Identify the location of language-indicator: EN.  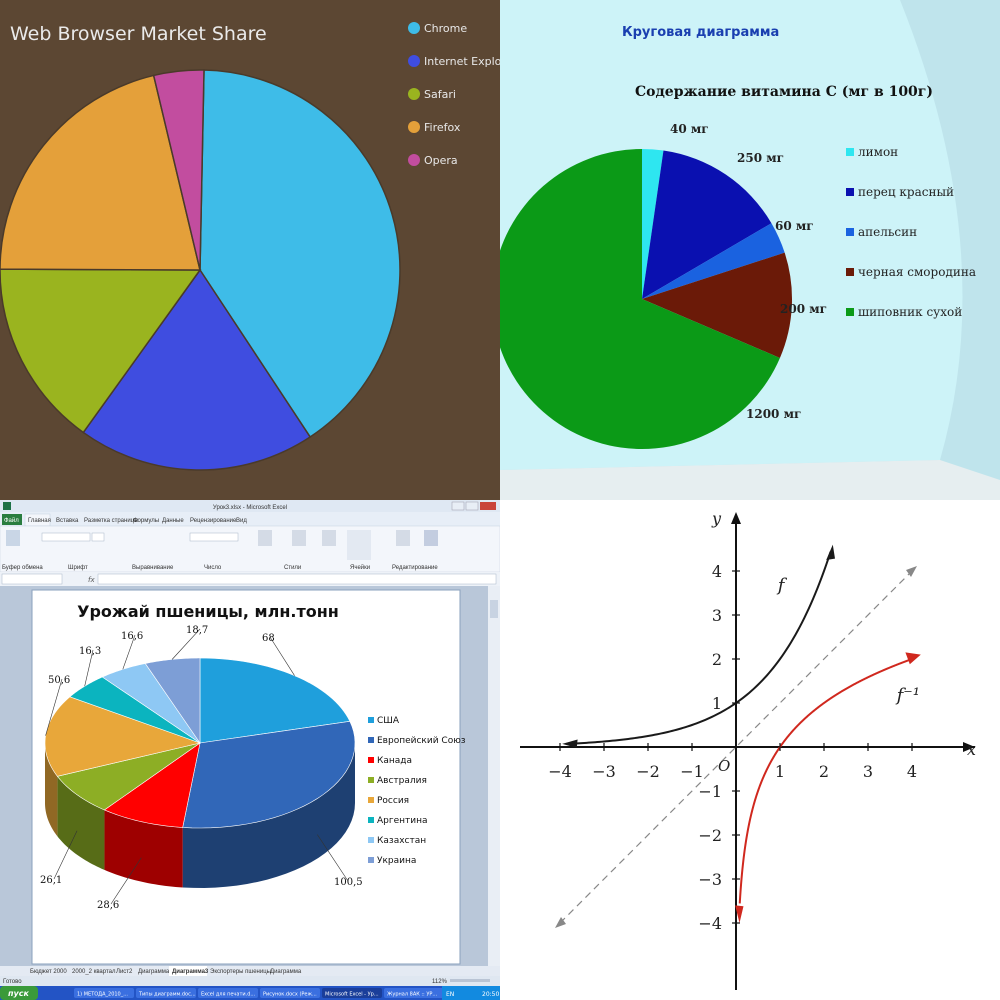
(450, 994).